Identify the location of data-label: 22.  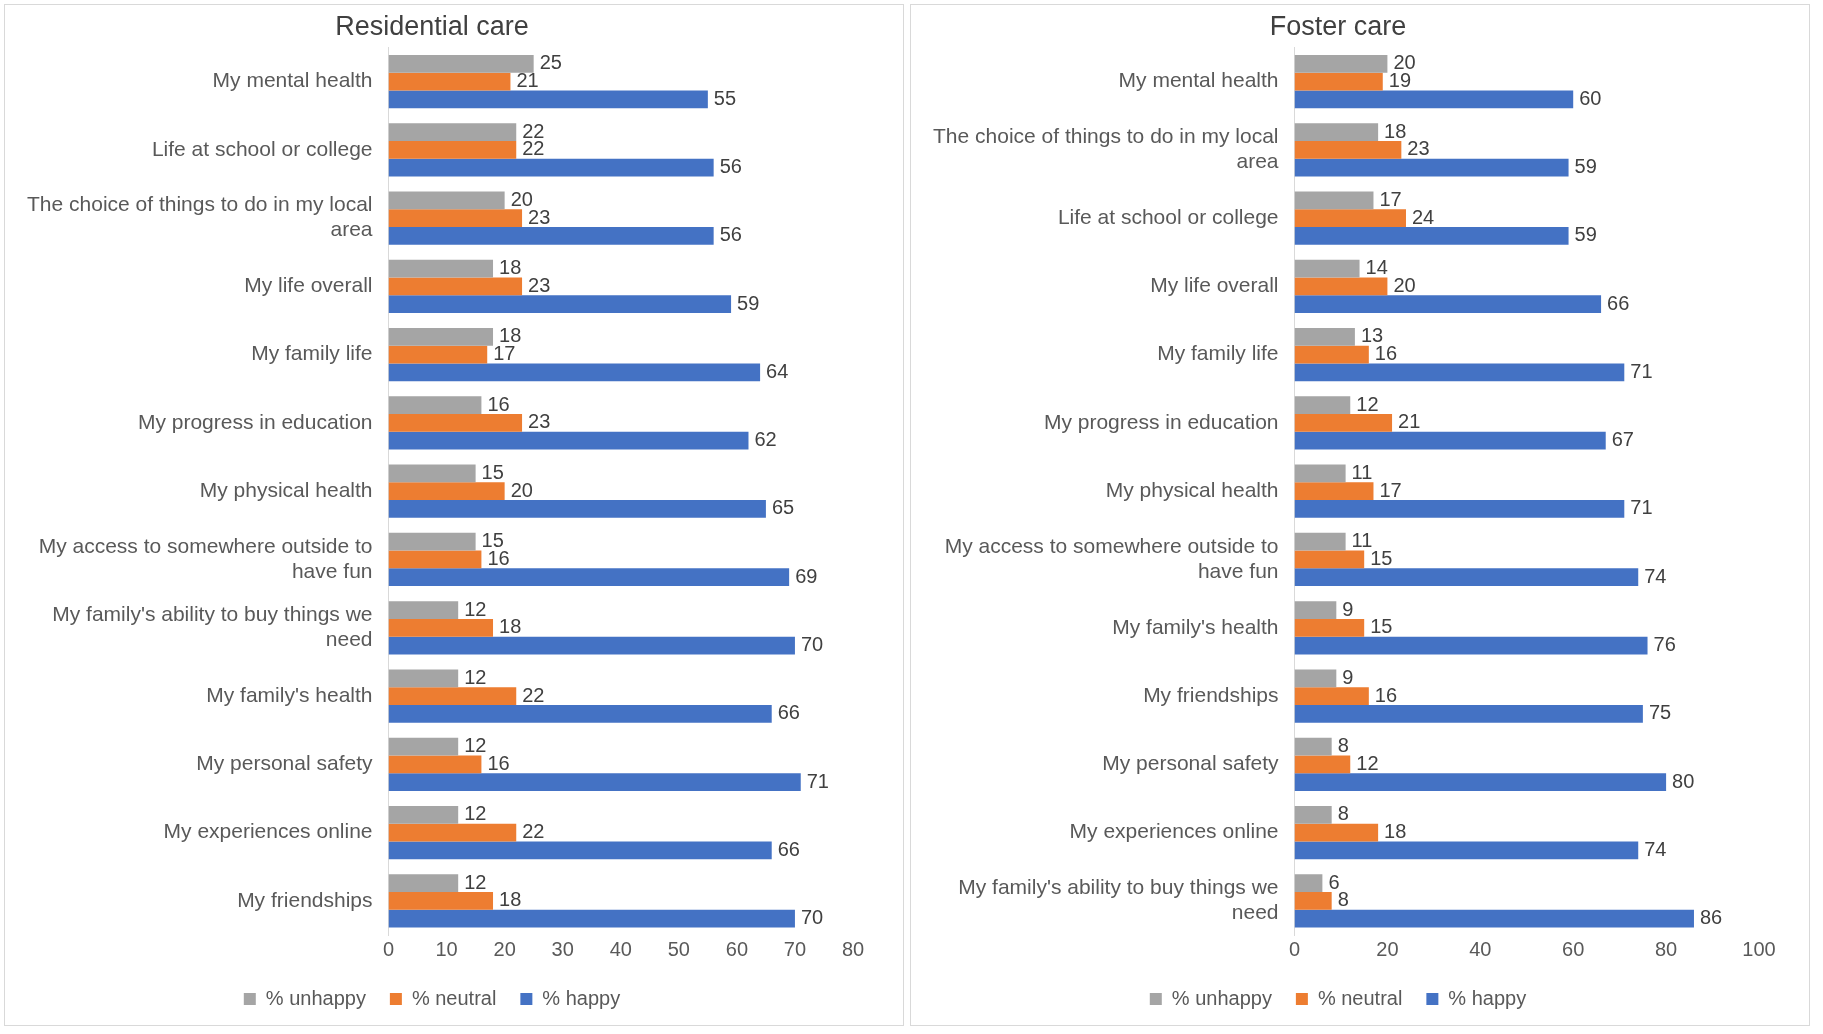
(533, 831).